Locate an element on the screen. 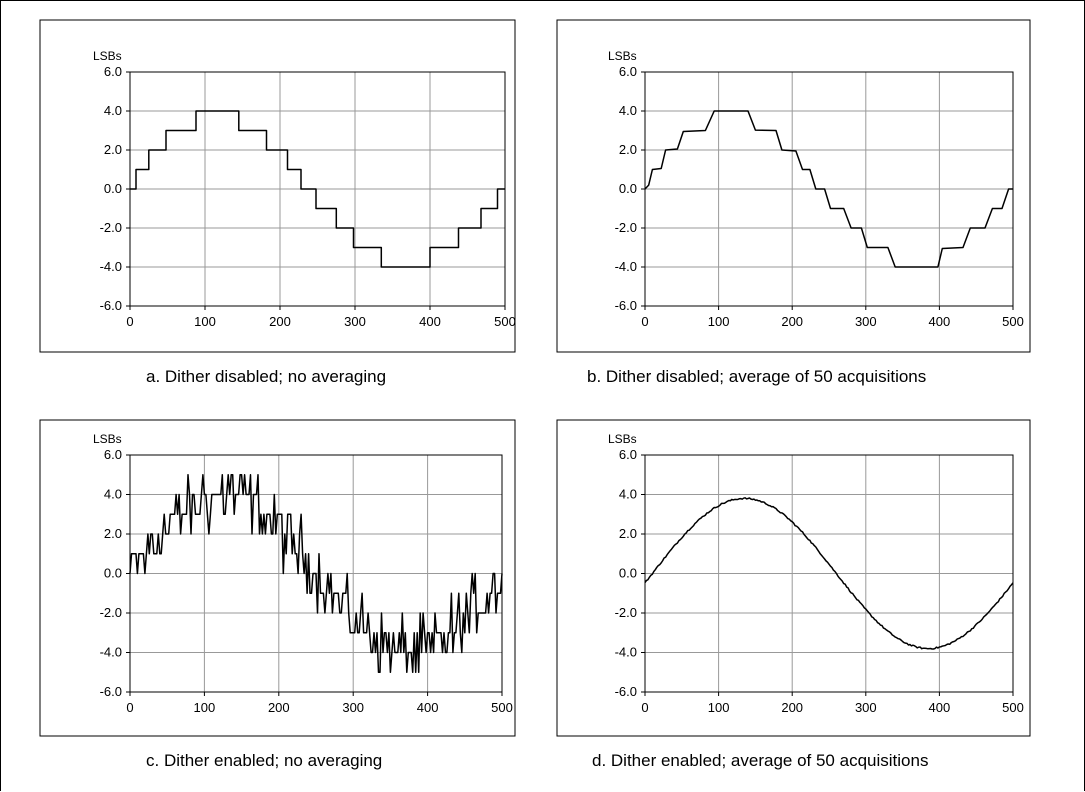 Image resolution: width=1085 pixels, height=792 pixels. chart-d-xtick-label: 0 is located at coordinates (644, 707).